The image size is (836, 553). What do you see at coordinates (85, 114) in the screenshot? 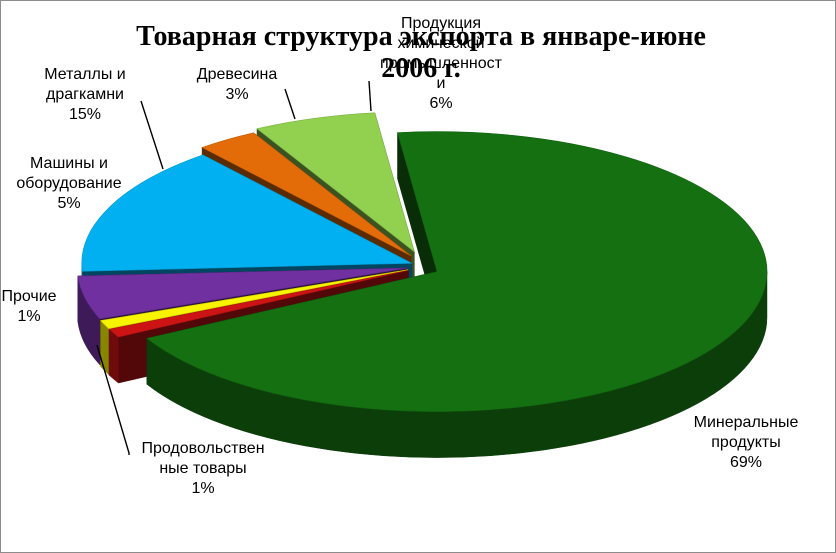
I see `slice-label-line: 15%` at bounding box center [85, 114].